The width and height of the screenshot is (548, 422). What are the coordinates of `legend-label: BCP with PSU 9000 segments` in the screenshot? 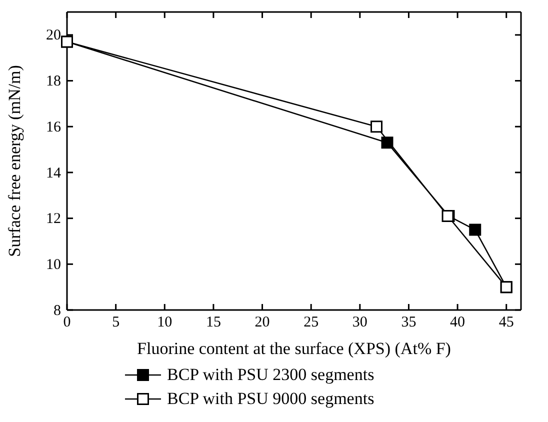 It's located at (270, 398).